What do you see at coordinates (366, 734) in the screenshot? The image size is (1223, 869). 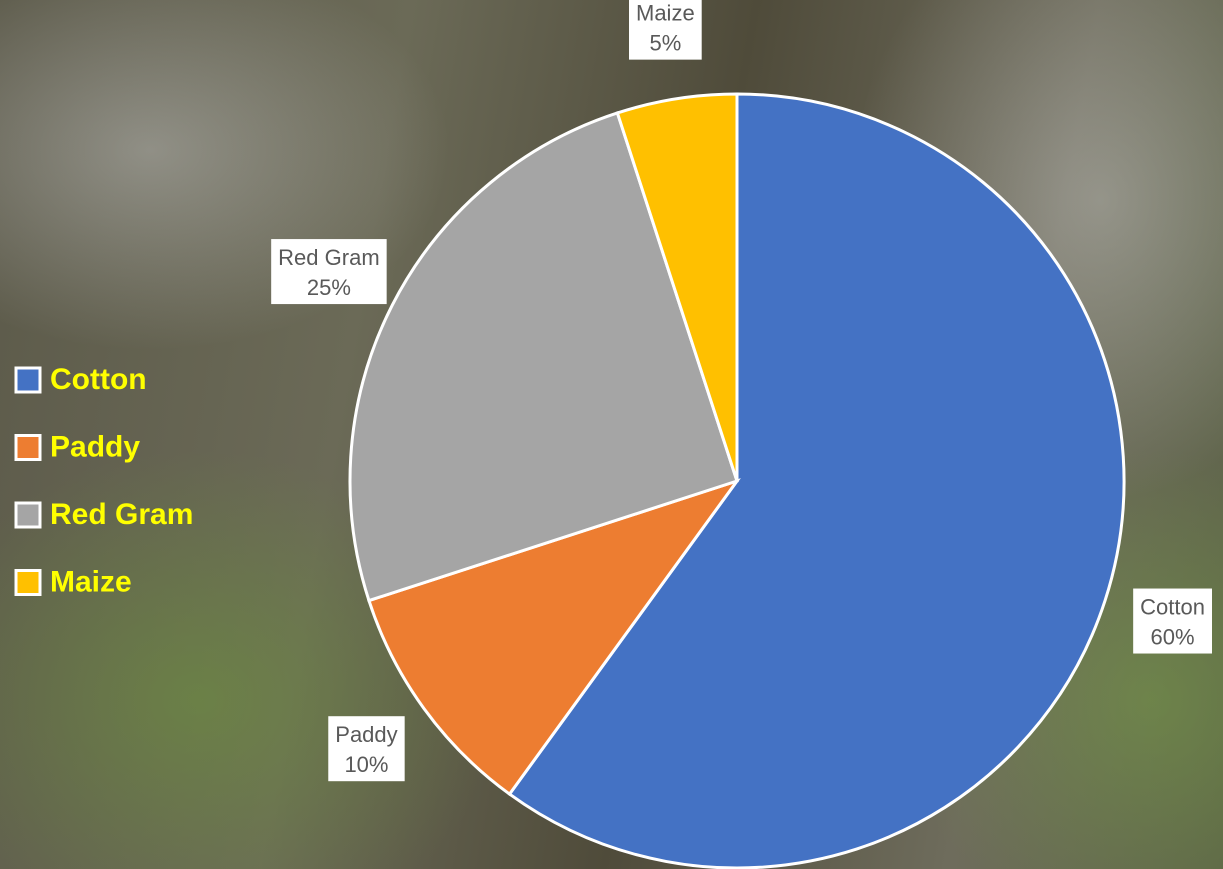 I see `data-label-category: Paddy` at bounding box center [366, 734].